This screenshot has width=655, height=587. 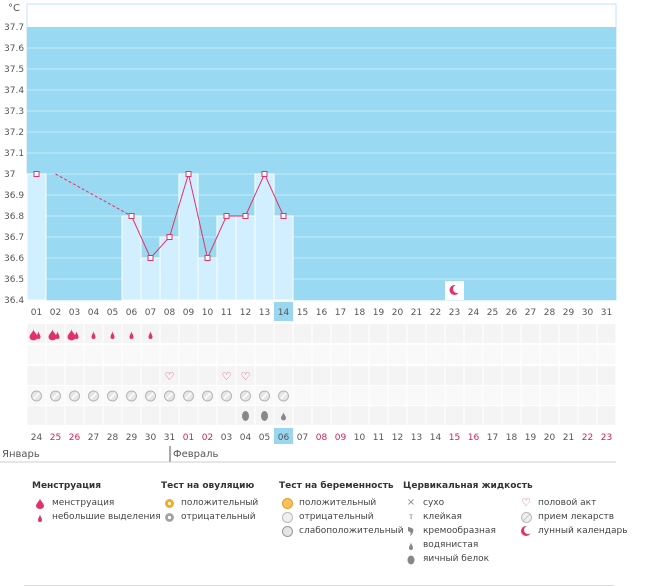 I want to click on x-tick-label: 01, so click(x=36, y=313).